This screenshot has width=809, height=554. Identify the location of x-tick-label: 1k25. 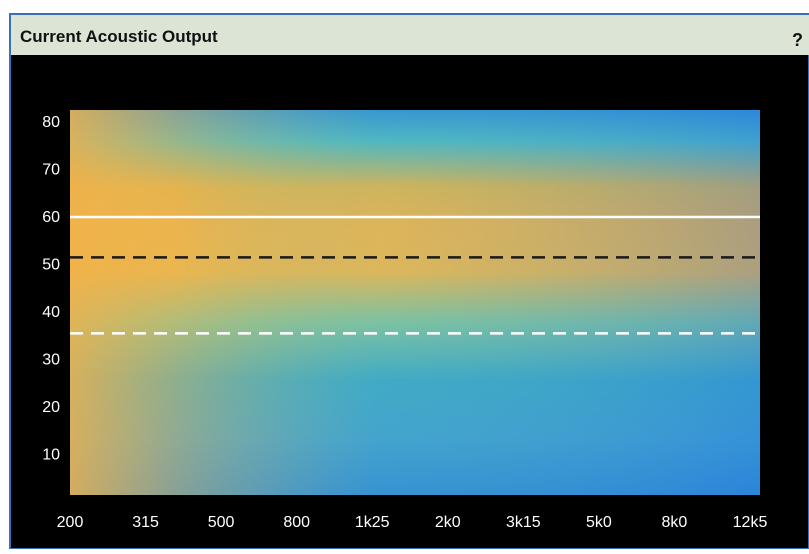
(372, 522).